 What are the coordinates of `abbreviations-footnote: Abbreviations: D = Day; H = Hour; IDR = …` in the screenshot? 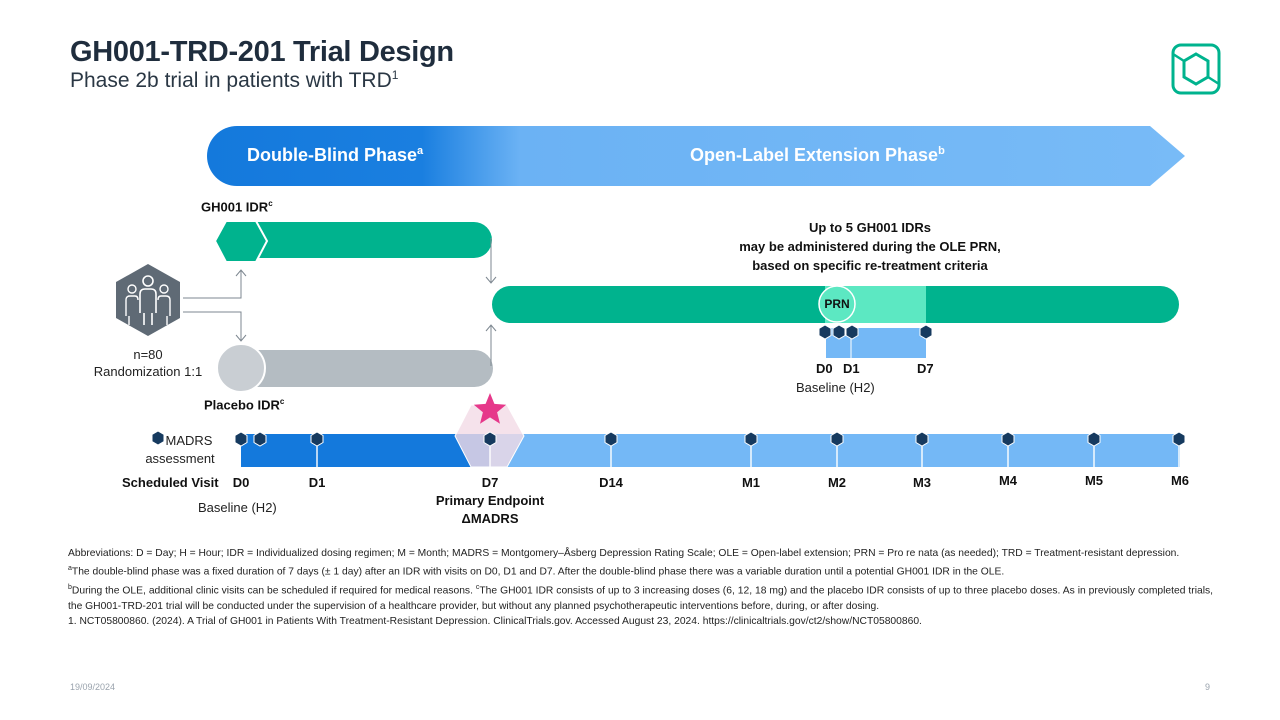 It's located at (624, 553).